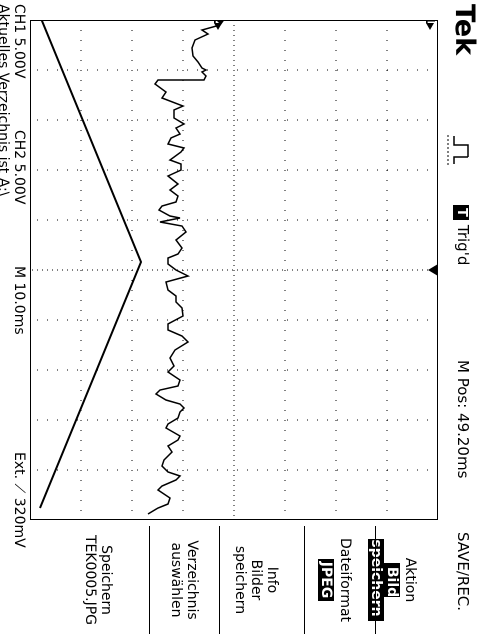 The image size is (480, 640). I want to click on timebase: M 10.0ms, so click(19, 300).